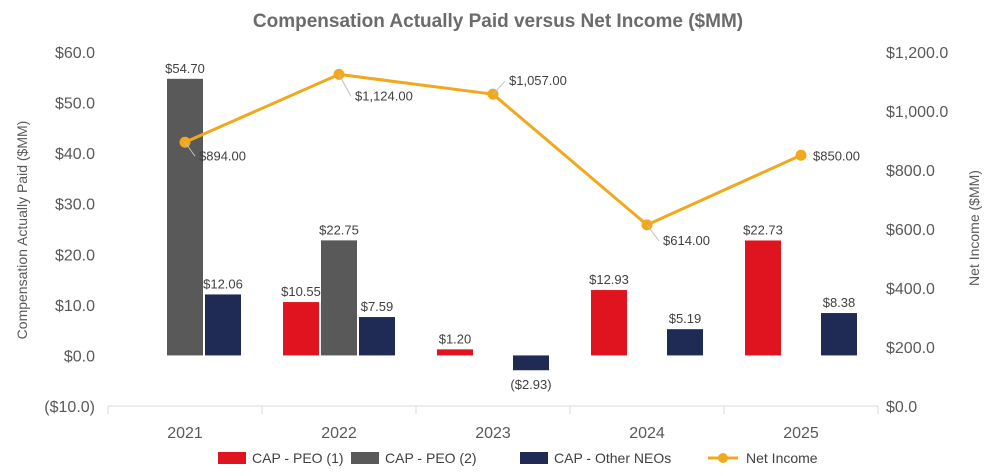  I want to click on y-tick-label: $20.0, so click(75, 255).